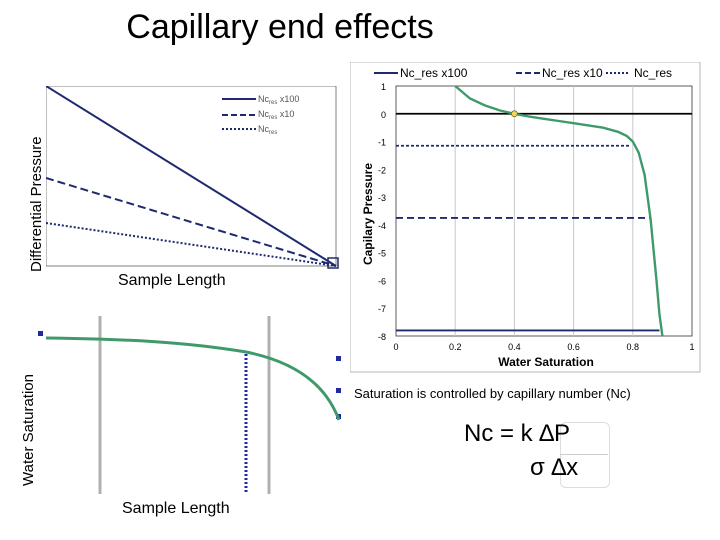  What do you see at coordinates (273, 103) in the screenshot?
I see `legend-sub-1: res` at bounding box center [273, 103].